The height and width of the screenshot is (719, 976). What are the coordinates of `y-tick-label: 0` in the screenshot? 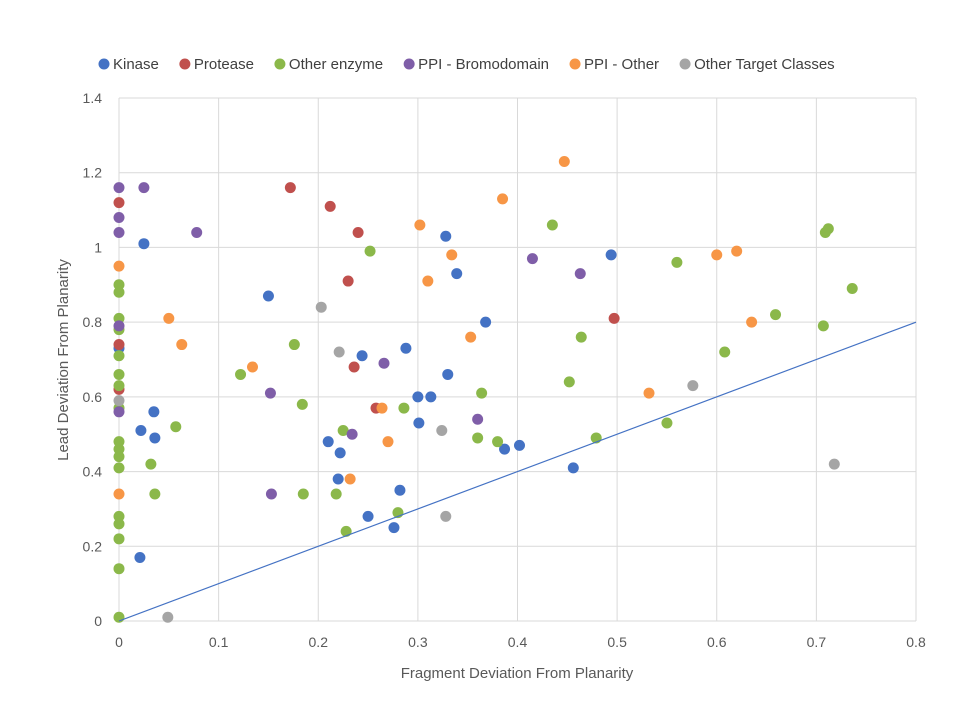 It's located at (98, 621).